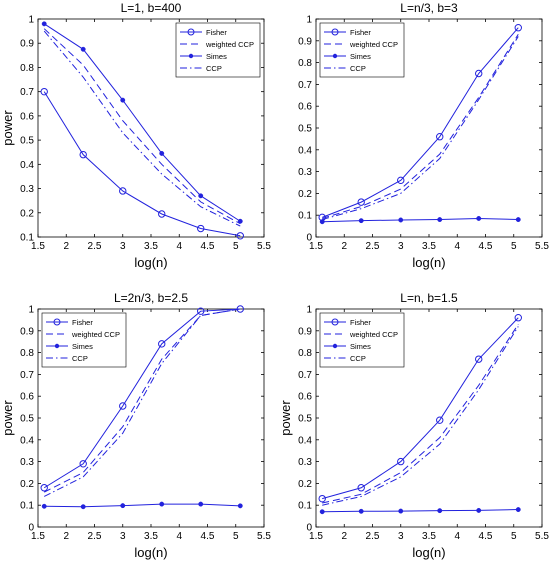  I want to click on x-tick-label: 2.5, so click(95, 246).